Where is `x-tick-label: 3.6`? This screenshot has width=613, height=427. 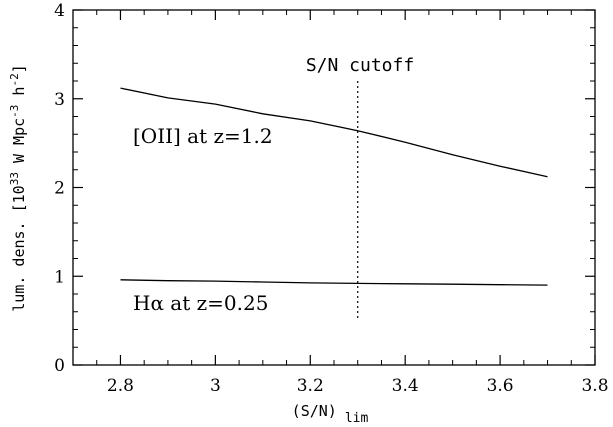
x-tick-label: 3.6 is located at coordinates (500, 386).